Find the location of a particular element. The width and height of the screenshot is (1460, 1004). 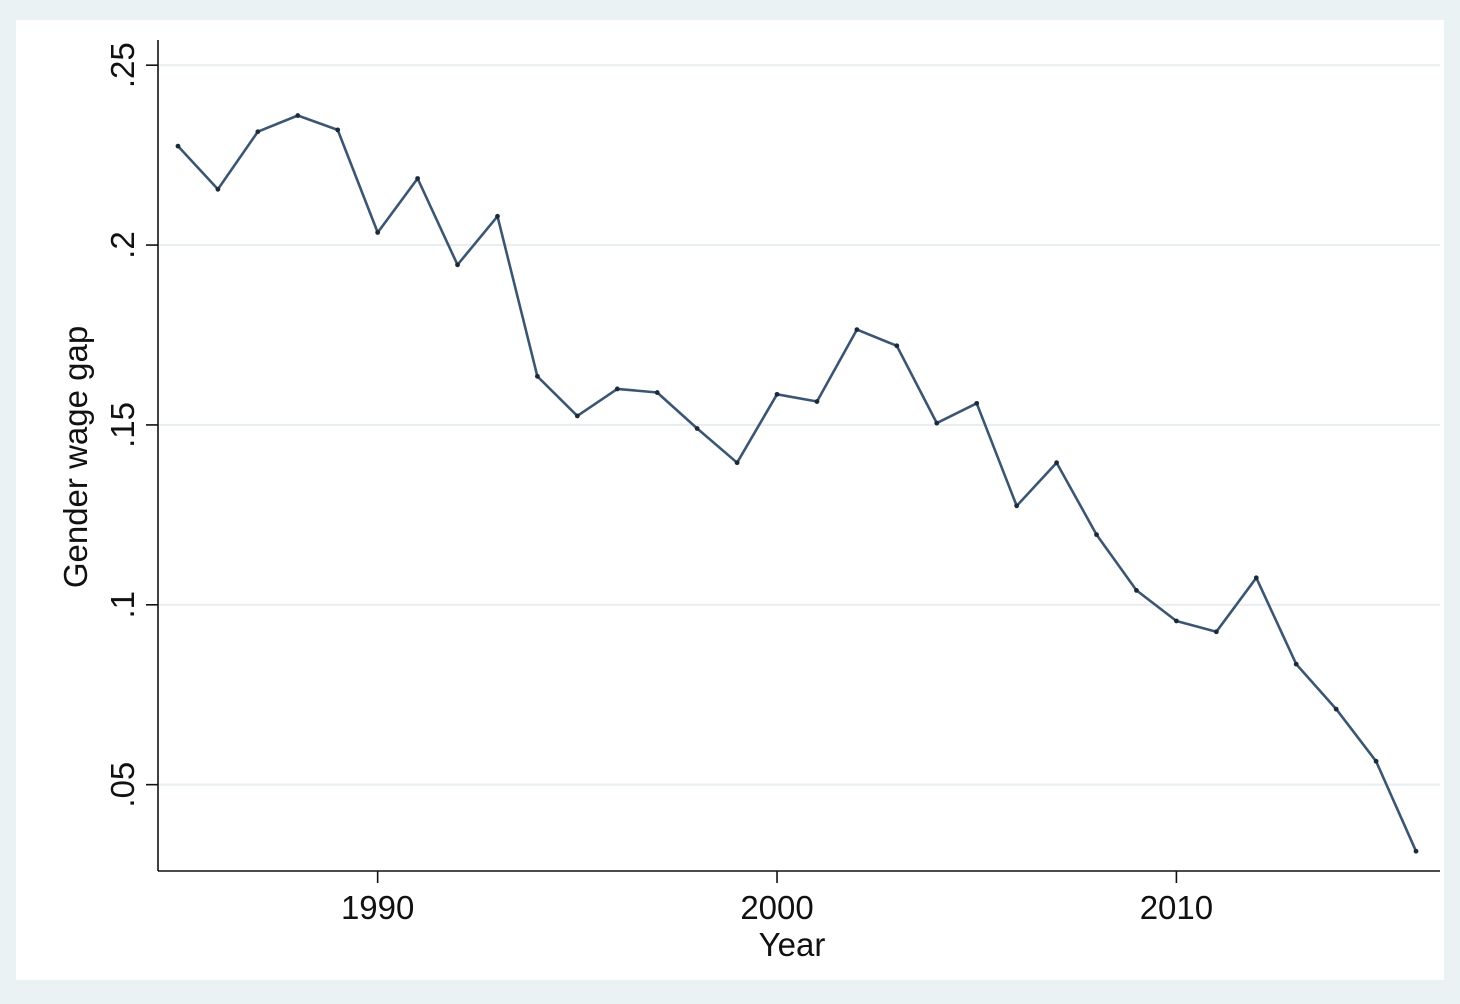

x-tick-label: 1990 is located at coordinates (377, 907).